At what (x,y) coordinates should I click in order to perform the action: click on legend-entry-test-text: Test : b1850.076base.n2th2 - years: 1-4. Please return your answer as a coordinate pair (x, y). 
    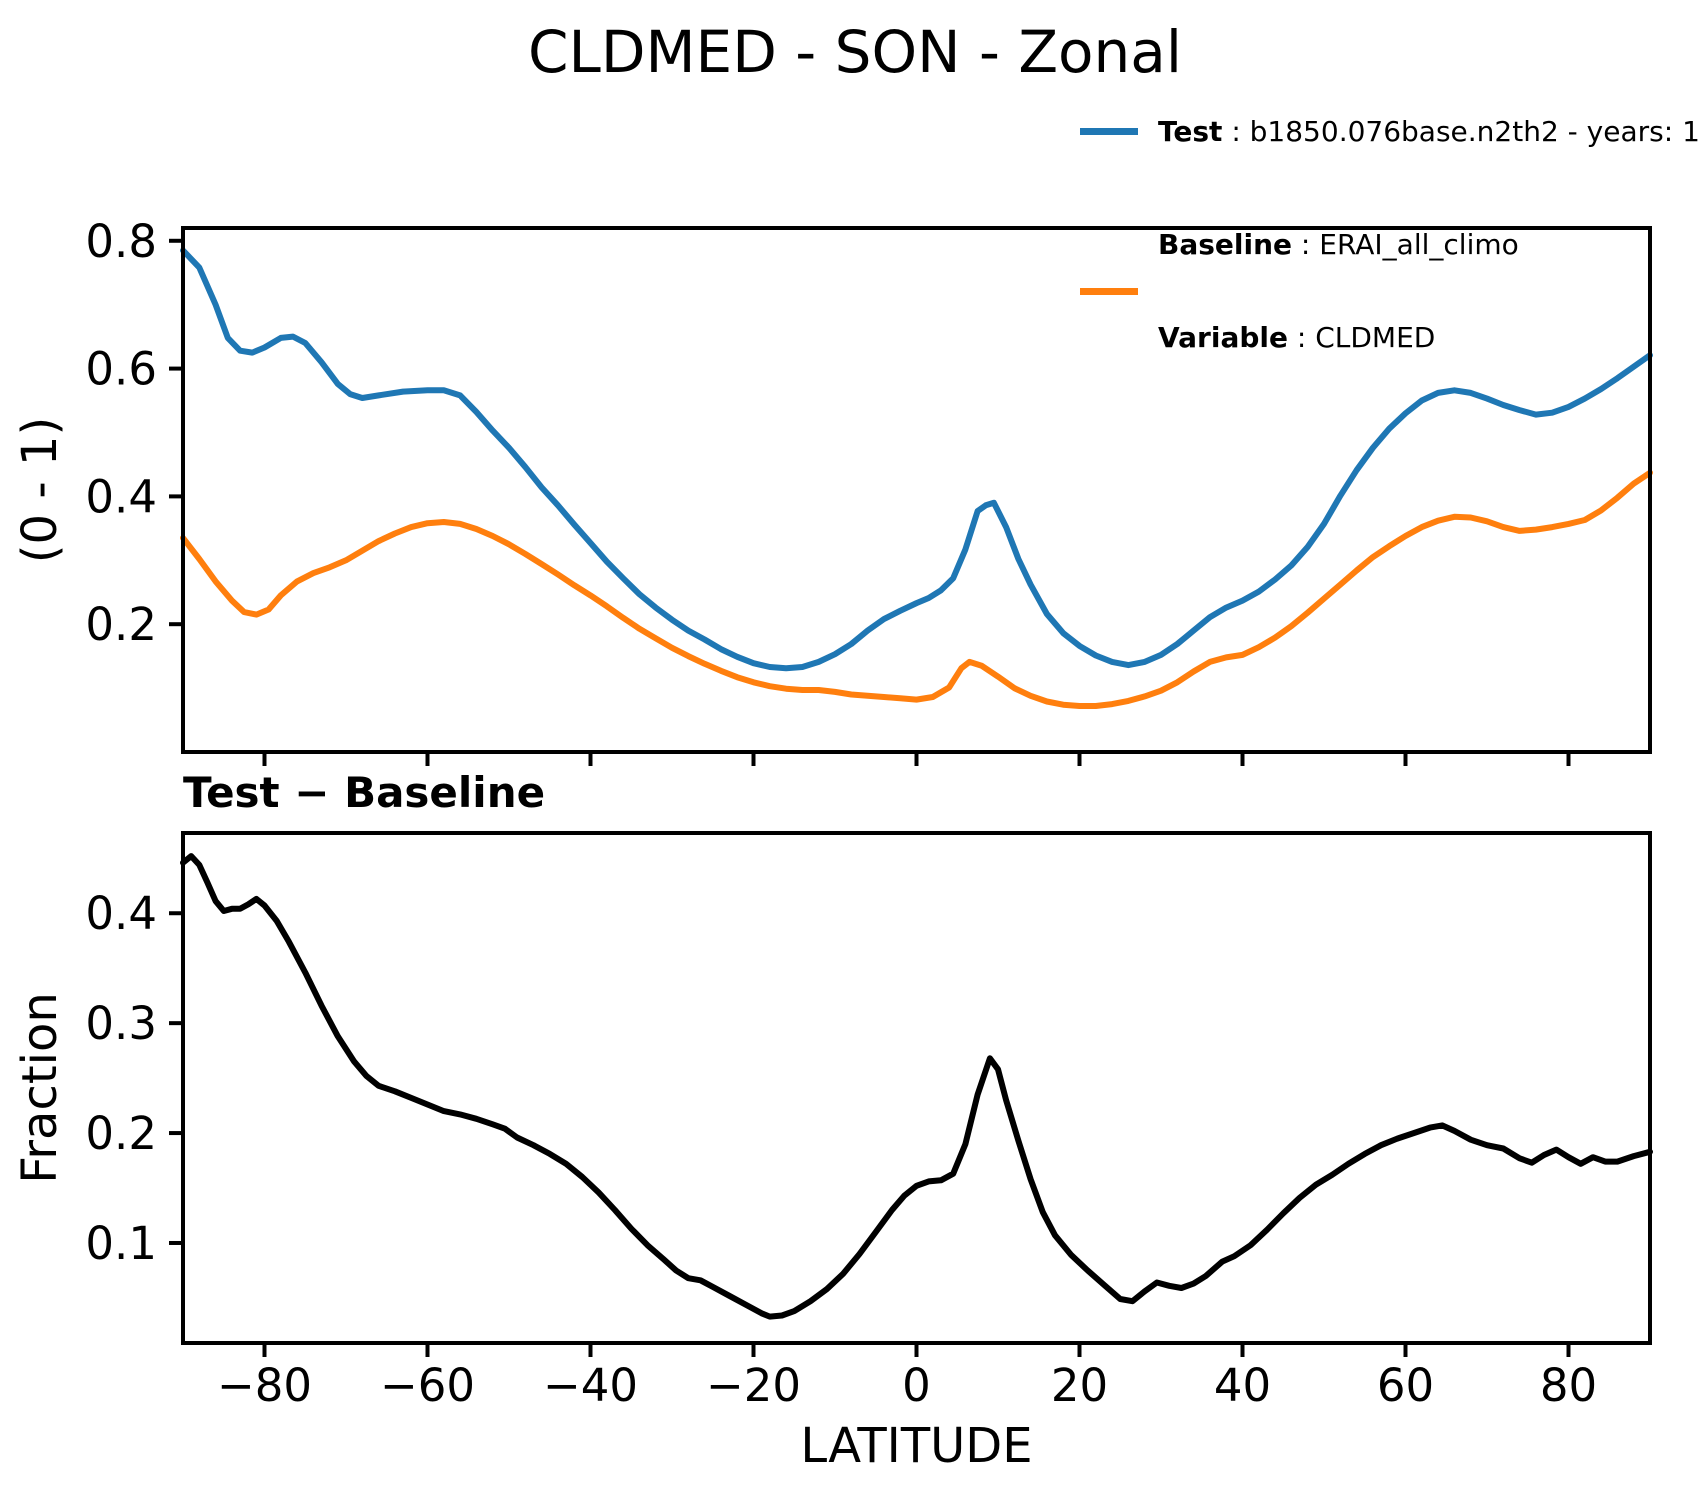
    Looking at the image, I should click on (1429, 131).